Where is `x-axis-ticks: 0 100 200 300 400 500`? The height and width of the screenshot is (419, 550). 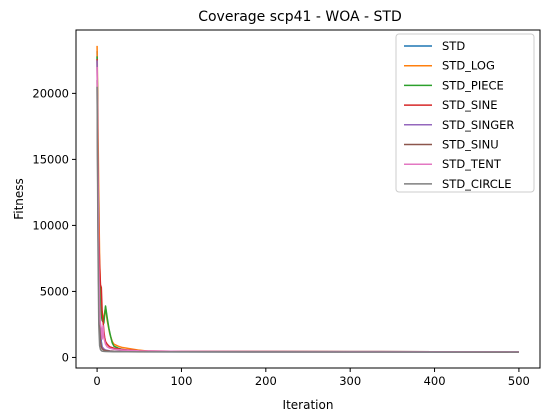
x-axis-ticks: 0 100 200 300 400 500 is located at coordinates (311, 378).